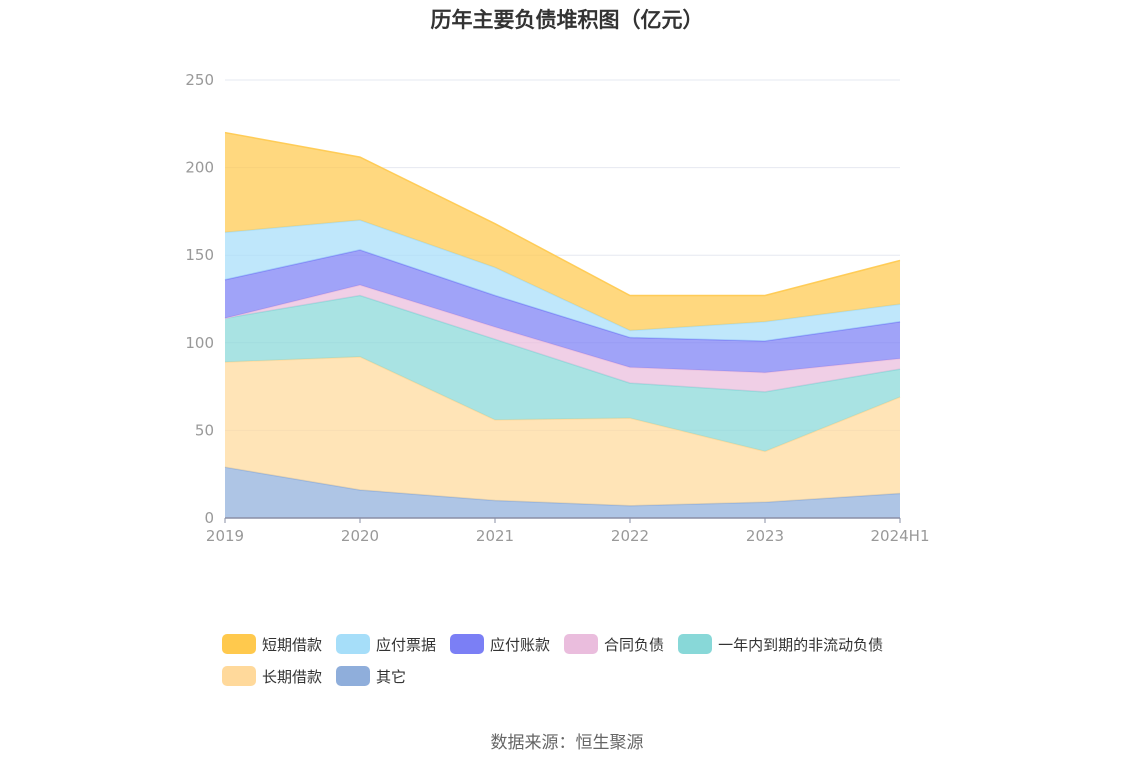 Image resolution: width=1134 pixels, height=766 pixels. Describe the element at coordinates (634, 644) in the screenshot. I see `legend-label: 合同负债` at that location.